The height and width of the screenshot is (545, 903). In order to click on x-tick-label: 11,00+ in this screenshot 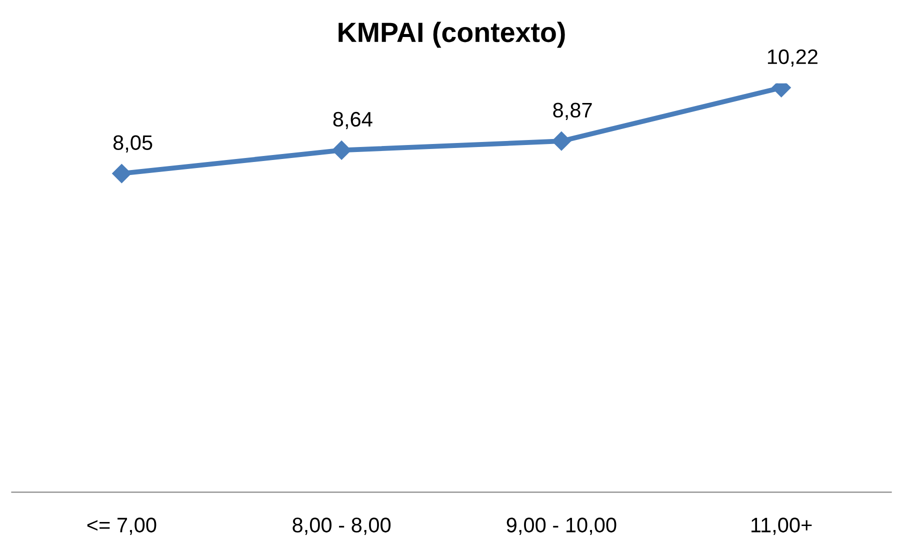, I will do `click(782, 526)`.